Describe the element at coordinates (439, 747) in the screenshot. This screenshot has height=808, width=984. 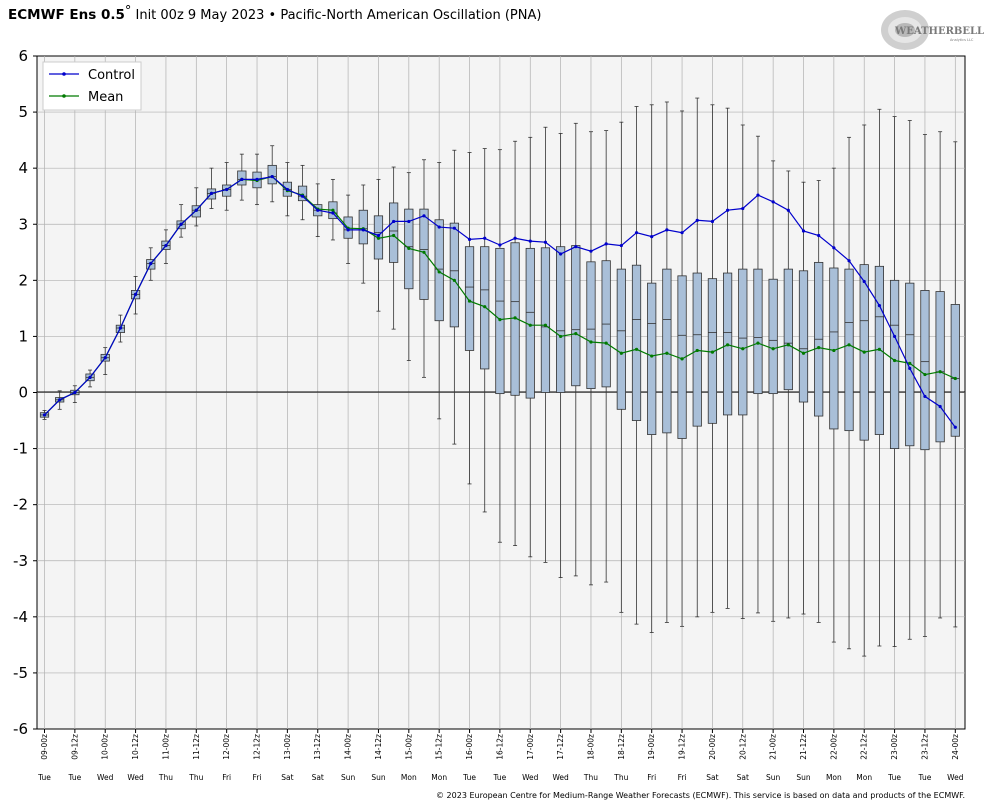
I see `x-tick-time-label: 15-12z` at that location.